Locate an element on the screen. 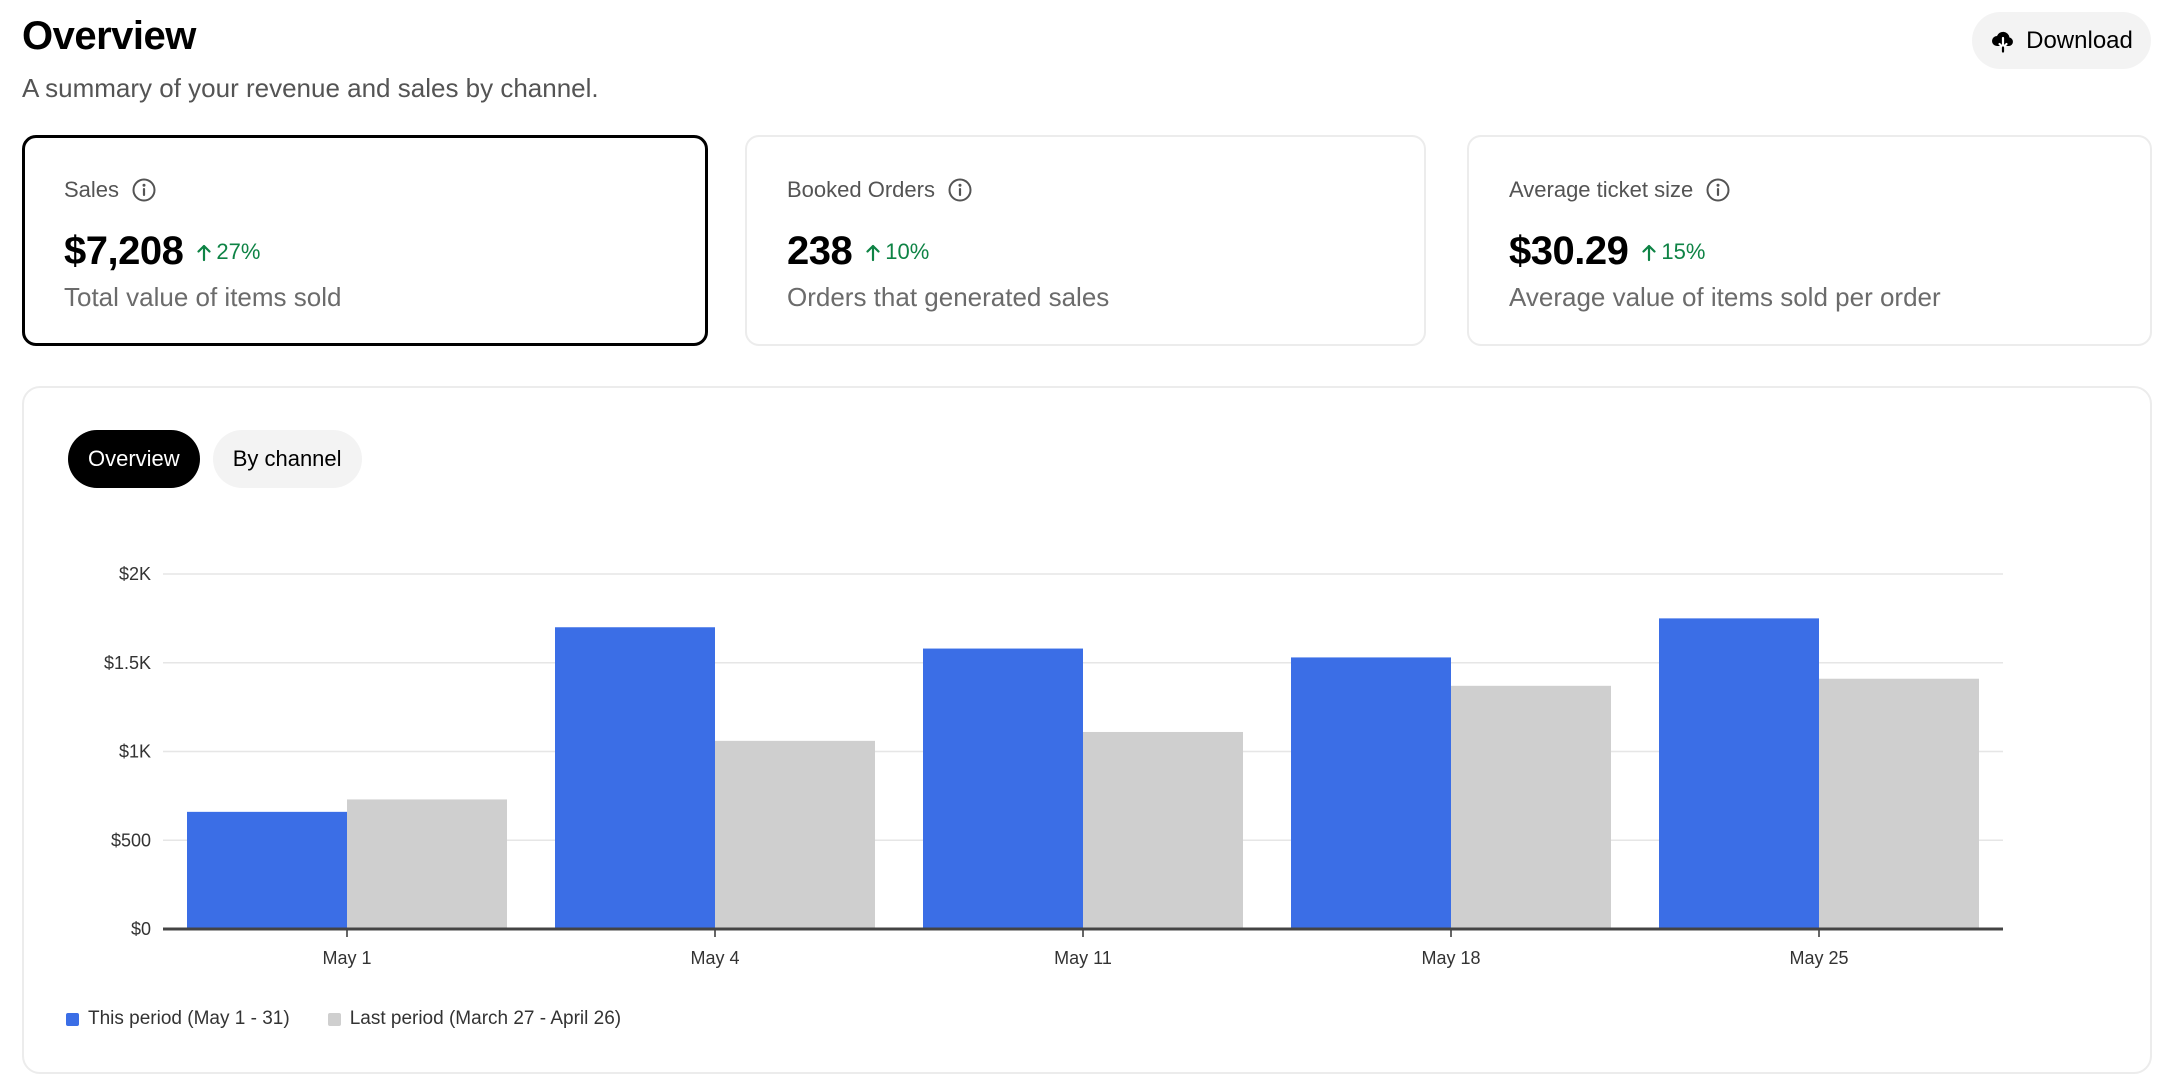 Image resolution: width=2170 pixels, height=1082 pixels. legend-item-this-period: This period (May 1 - 31) is located at coordinates (178, 1019).